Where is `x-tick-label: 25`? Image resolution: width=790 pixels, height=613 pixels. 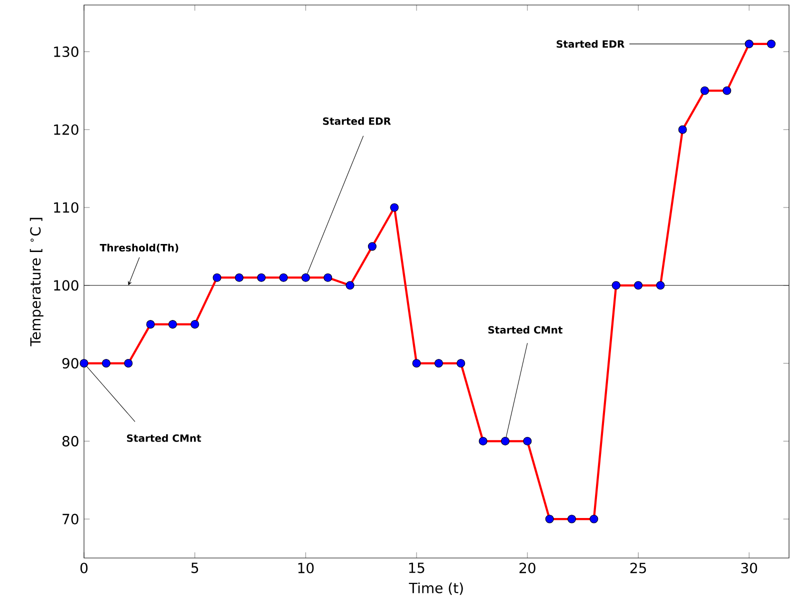
x-tick-label: 25 is located at coordinates (638, 568).